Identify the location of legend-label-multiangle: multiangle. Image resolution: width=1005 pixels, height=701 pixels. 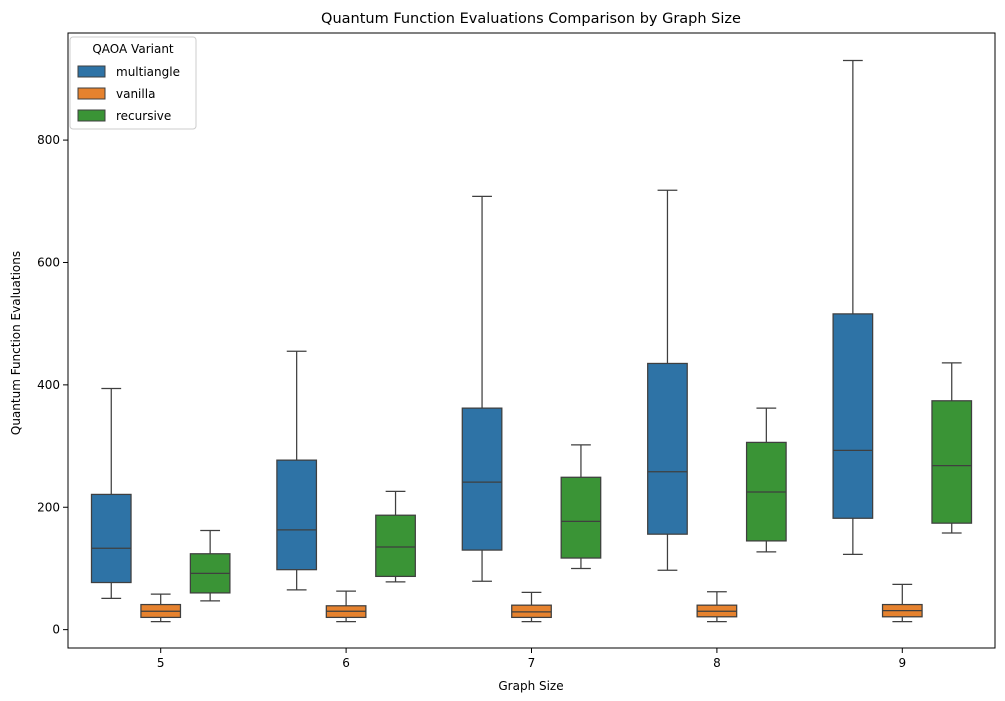
(148, 72).